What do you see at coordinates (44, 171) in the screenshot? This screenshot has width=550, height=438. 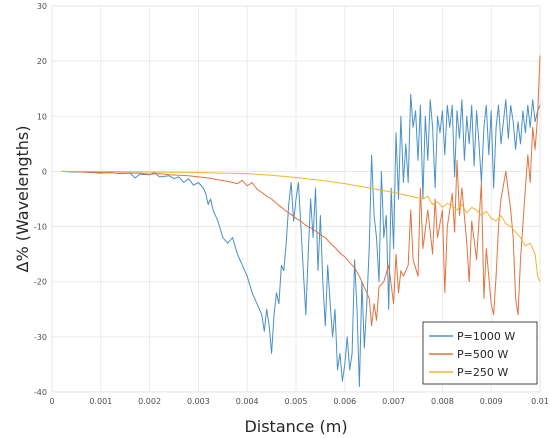 I see `y-tick-label: 0` at bounding box center [44, 171].